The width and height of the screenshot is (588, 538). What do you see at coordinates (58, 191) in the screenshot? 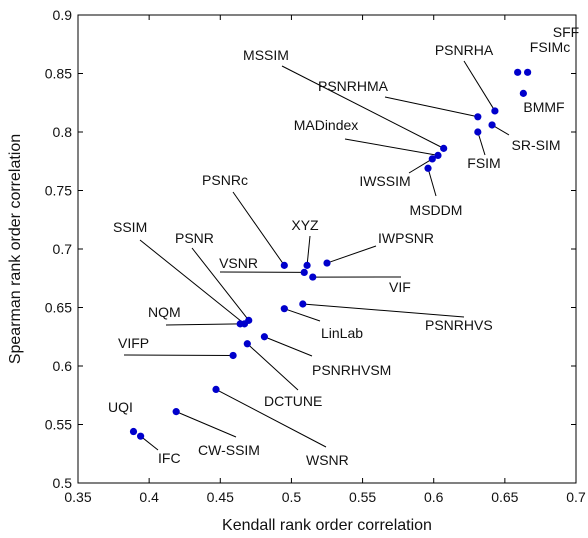
I see `y-tick-label: 0.75` at bounding box center [58, 191].